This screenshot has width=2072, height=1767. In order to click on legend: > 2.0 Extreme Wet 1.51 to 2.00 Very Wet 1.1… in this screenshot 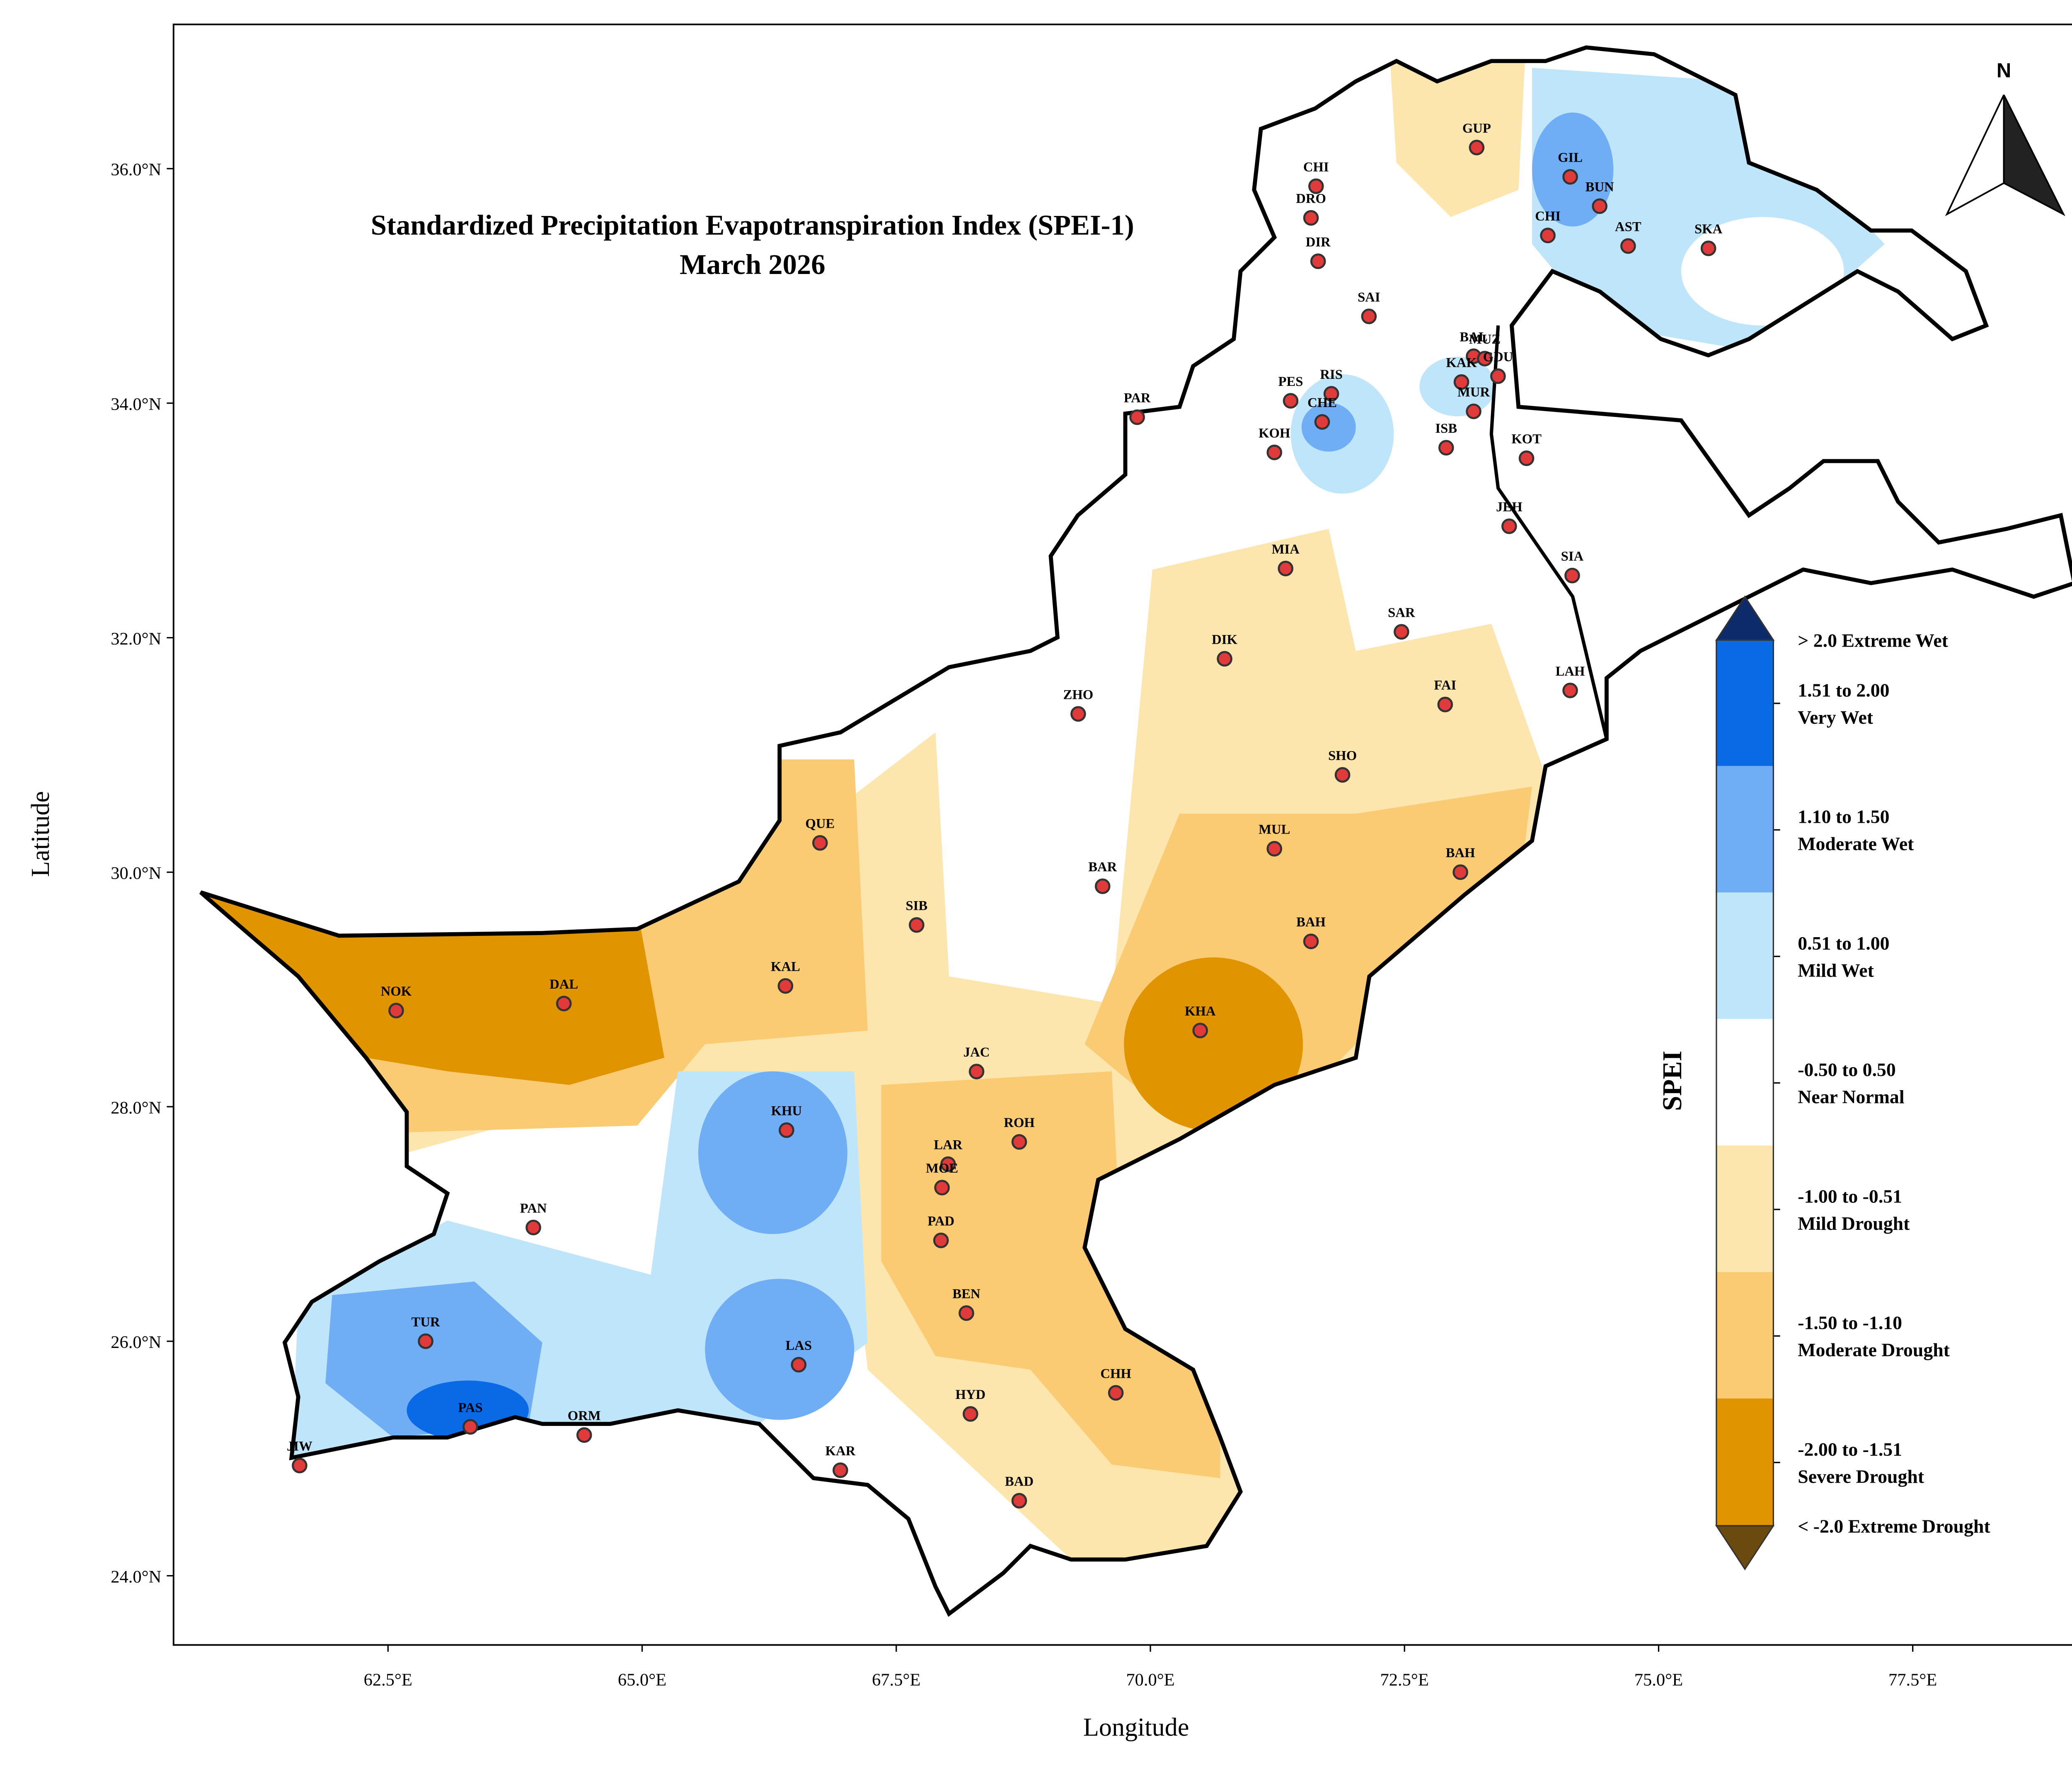, I will do `click(1824, 1083)`.